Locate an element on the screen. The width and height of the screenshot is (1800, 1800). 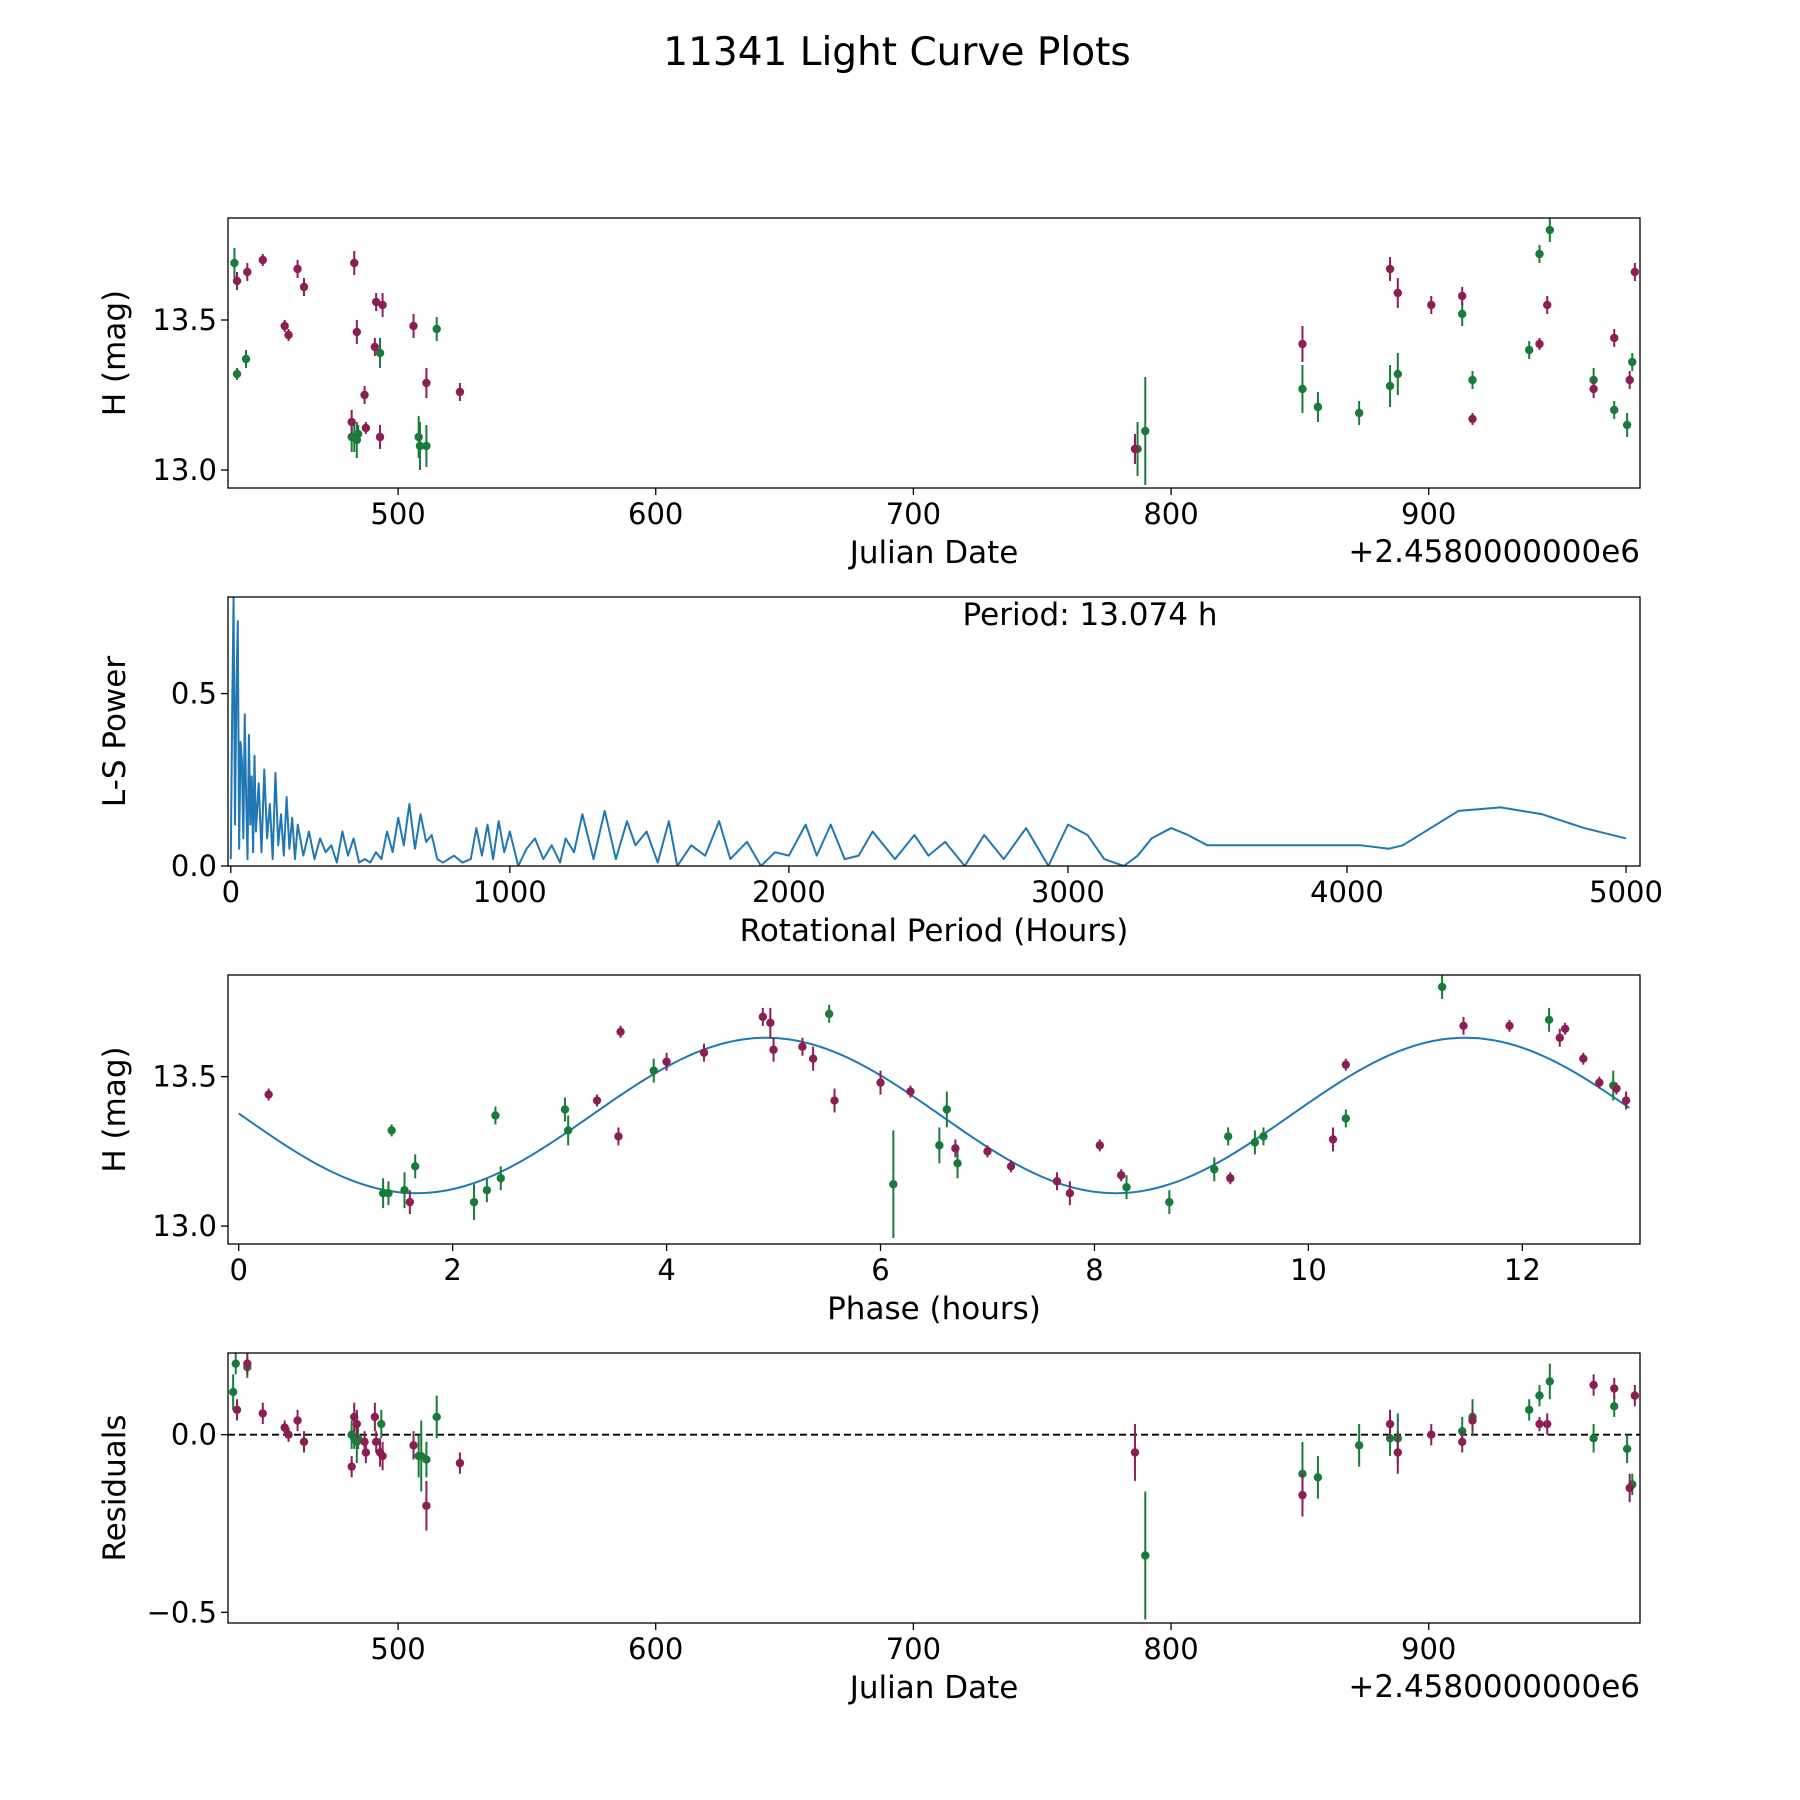
light-curve-x-offset-label: +2.4580000000e6 is located at coordinates (1494, 552).